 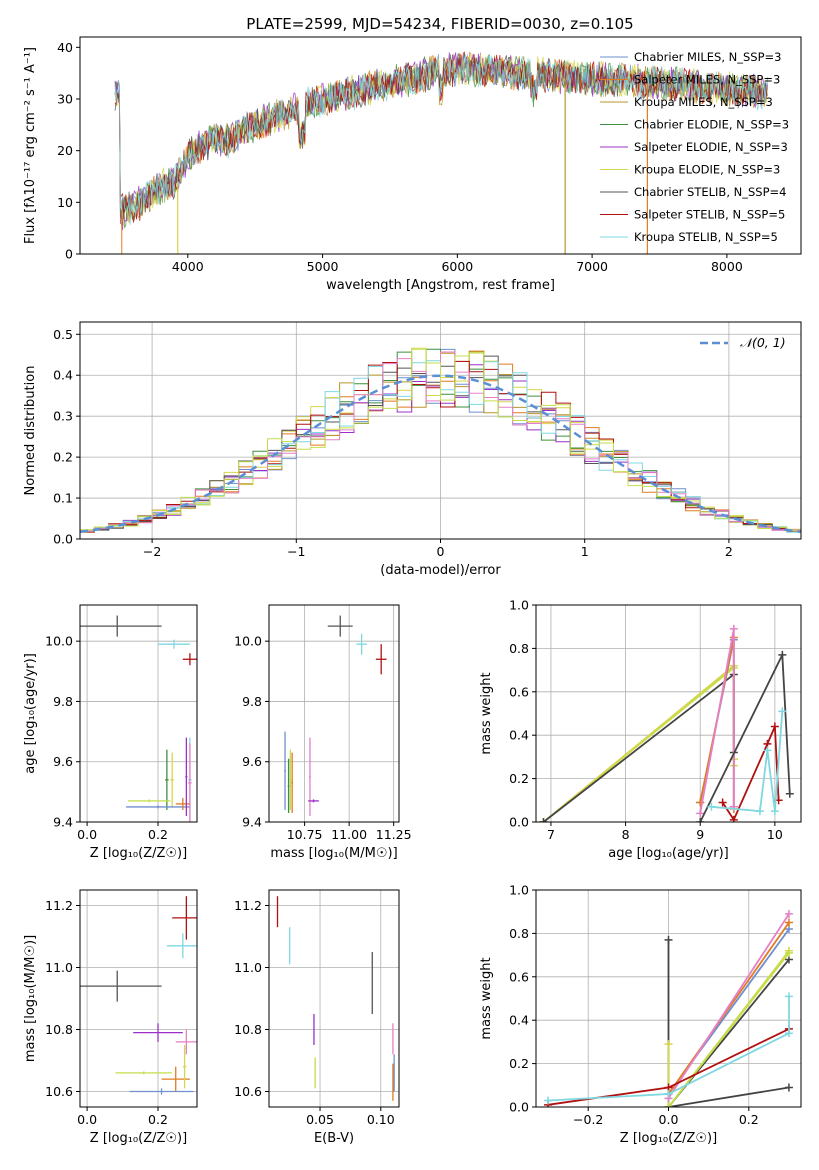 What do you see at coordinates (592, 266) in the screenshot?
I see `x-tick-label: 7000` at bounding box center [592, 266].